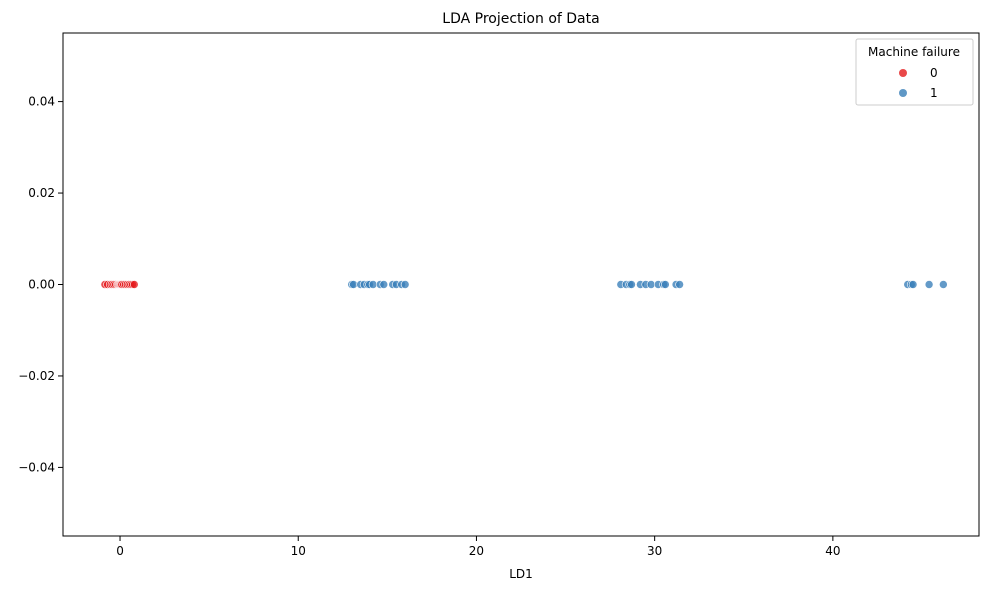 Image resolution: width=989 pixels, height=590 pixels. I want to click on x-tick-label: 20, so click(476, 551).